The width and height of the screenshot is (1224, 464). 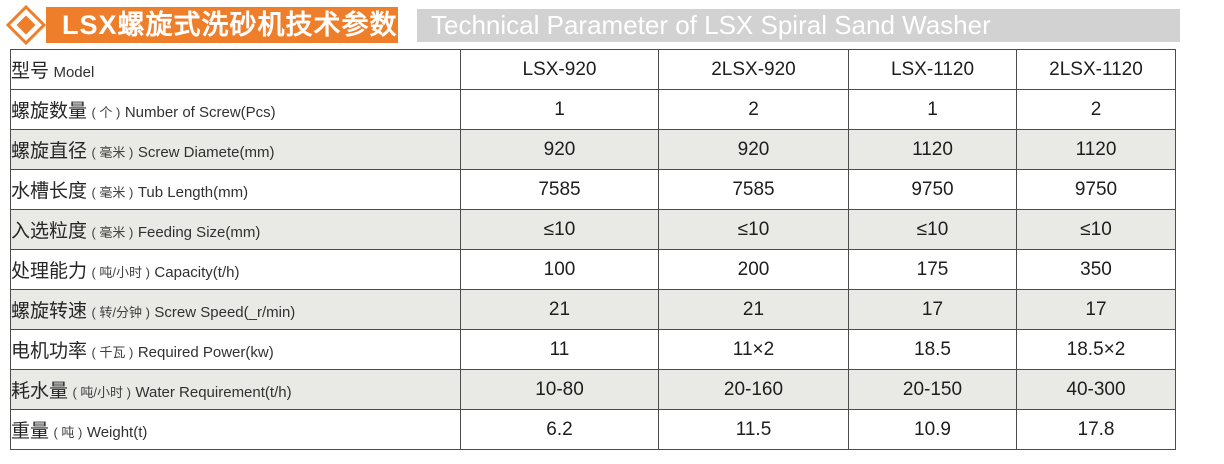 I want to click on row-value: 20-160, so click(x=753, y=389).